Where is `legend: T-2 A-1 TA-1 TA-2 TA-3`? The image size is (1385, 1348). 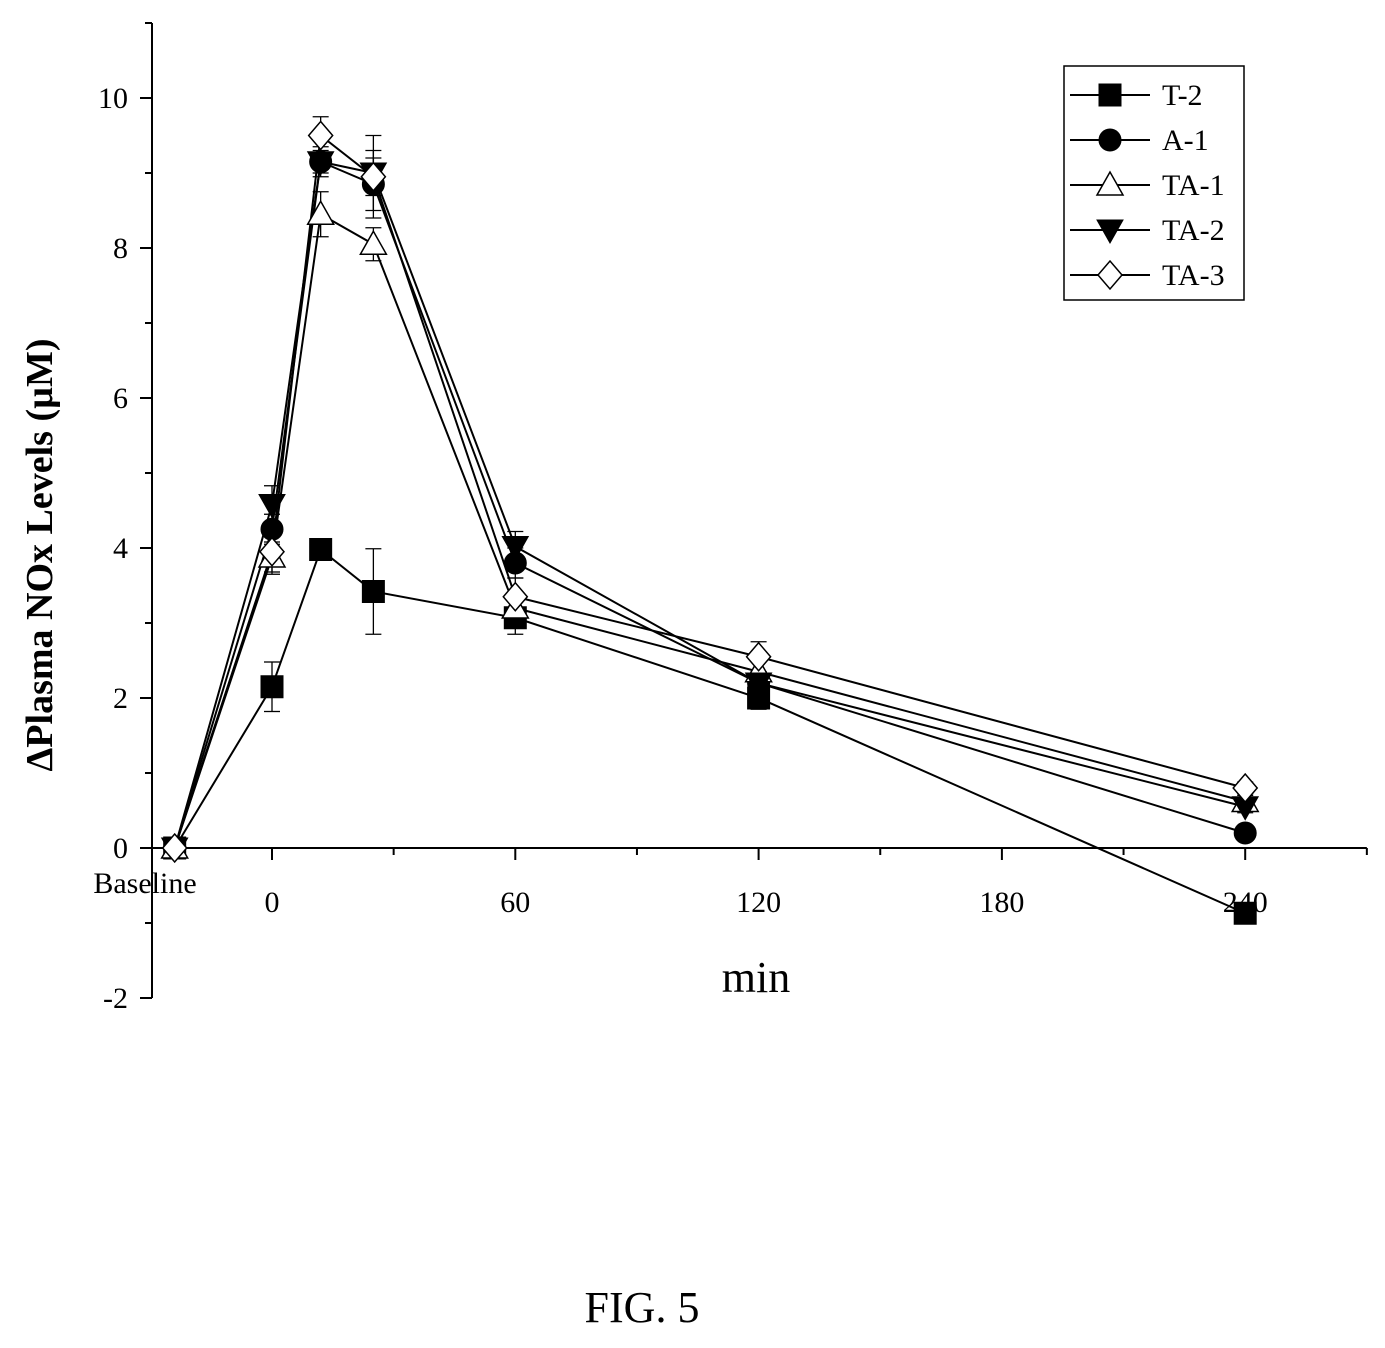
legend: T-2 A-1 TA-1 TA-2 TA-3 is located at coordinates (1154, 183).